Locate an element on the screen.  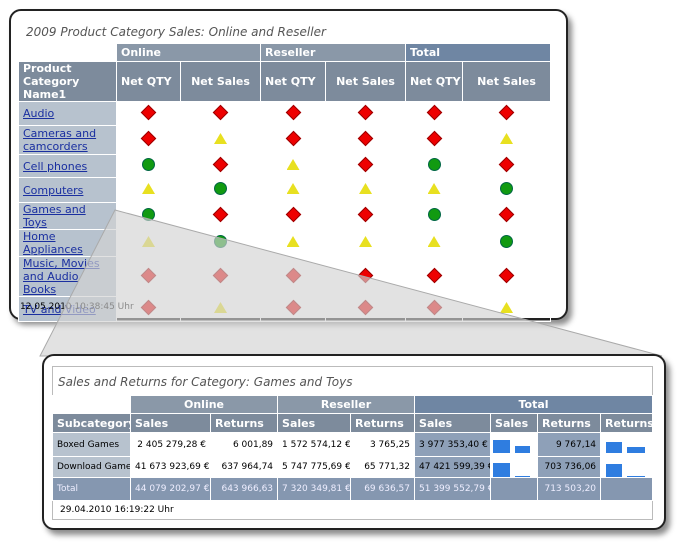
cell: 6 001,89 is located at coordinates (244, 444).